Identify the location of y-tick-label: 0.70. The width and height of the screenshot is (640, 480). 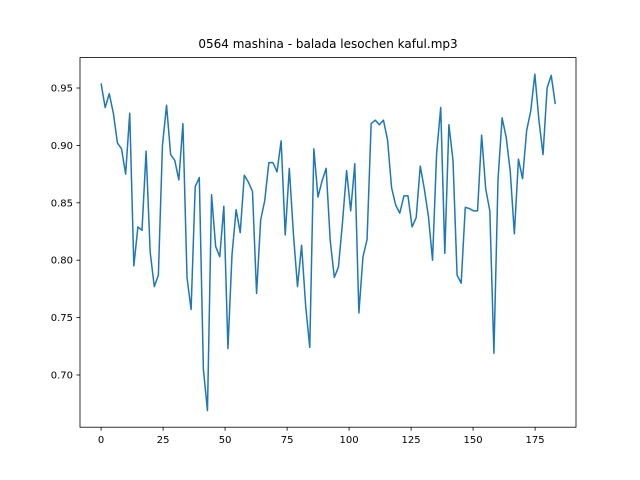
(62, 375).